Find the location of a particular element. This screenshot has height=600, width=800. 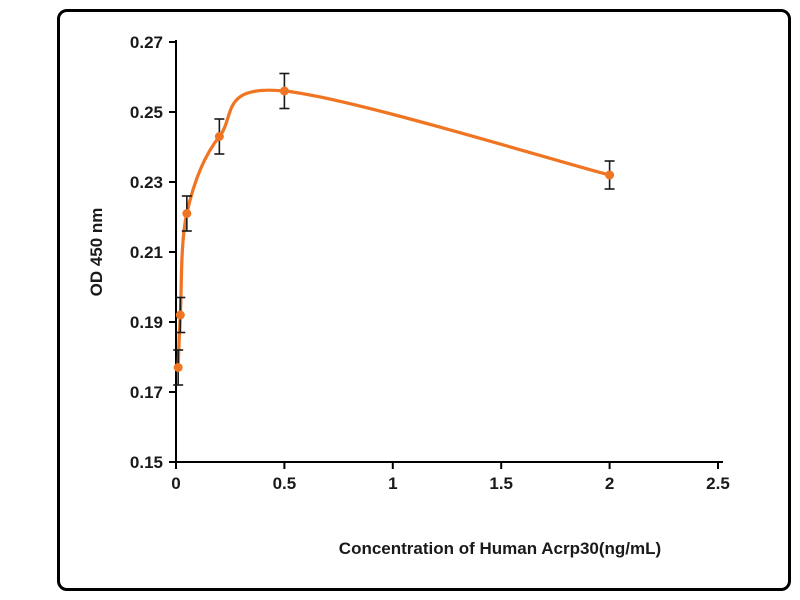

y-tick-label: 0.27 is located at coordinates (146, 42).